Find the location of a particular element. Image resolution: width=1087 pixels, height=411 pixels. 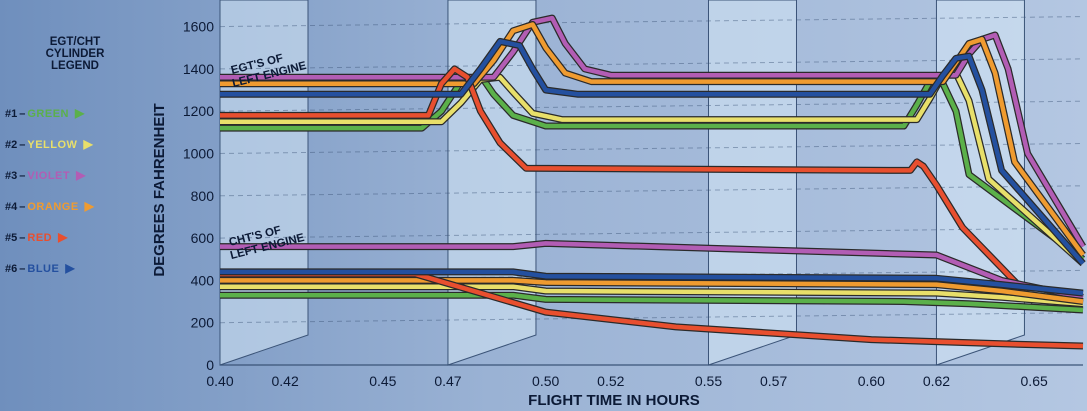

legend-item: #2– YELLOW ▶ is located at coordinates (49, 144).